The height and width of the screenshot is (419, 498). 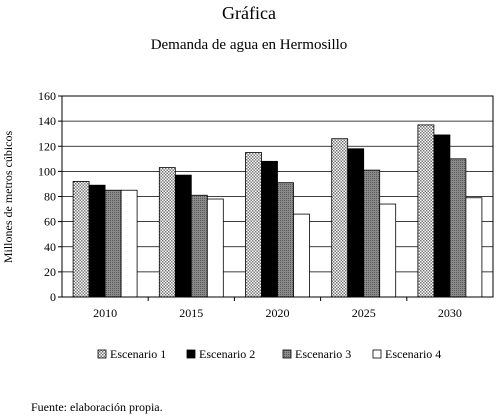 I want to click on y-tick-label: 40, so click(x=50, y=247).